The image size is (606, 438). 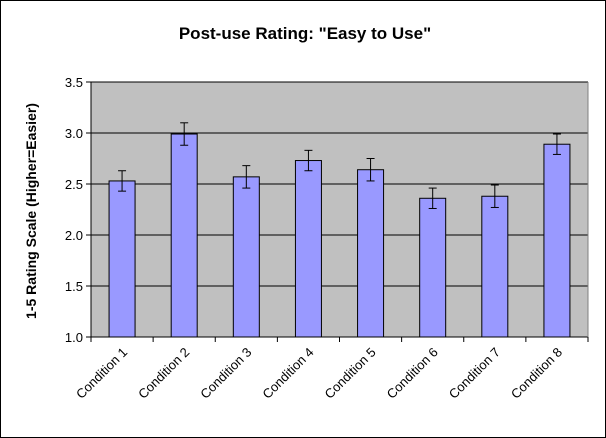 What do you see at coordinates (287, 373) in the screenshot?
I see `x-tick-label: Condition 4` at bounding box center [287, 373].